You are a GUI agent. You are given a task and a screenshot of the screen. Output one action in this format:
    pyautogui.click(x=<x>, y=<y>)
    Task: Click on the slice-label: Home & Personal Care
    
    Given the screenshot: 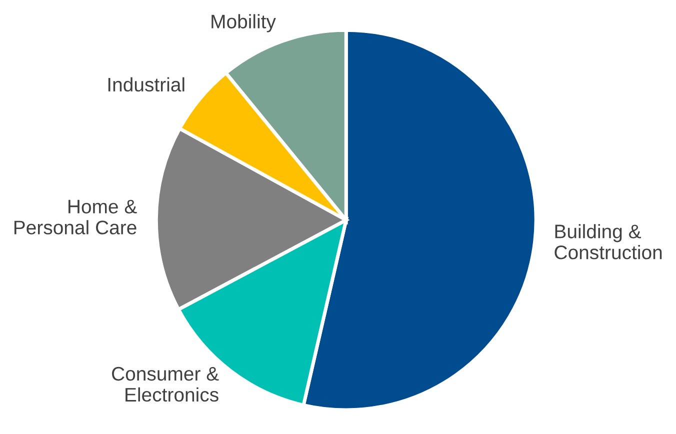 What is the action you would take?
    pyautogui.click(x=75, y=217)
    